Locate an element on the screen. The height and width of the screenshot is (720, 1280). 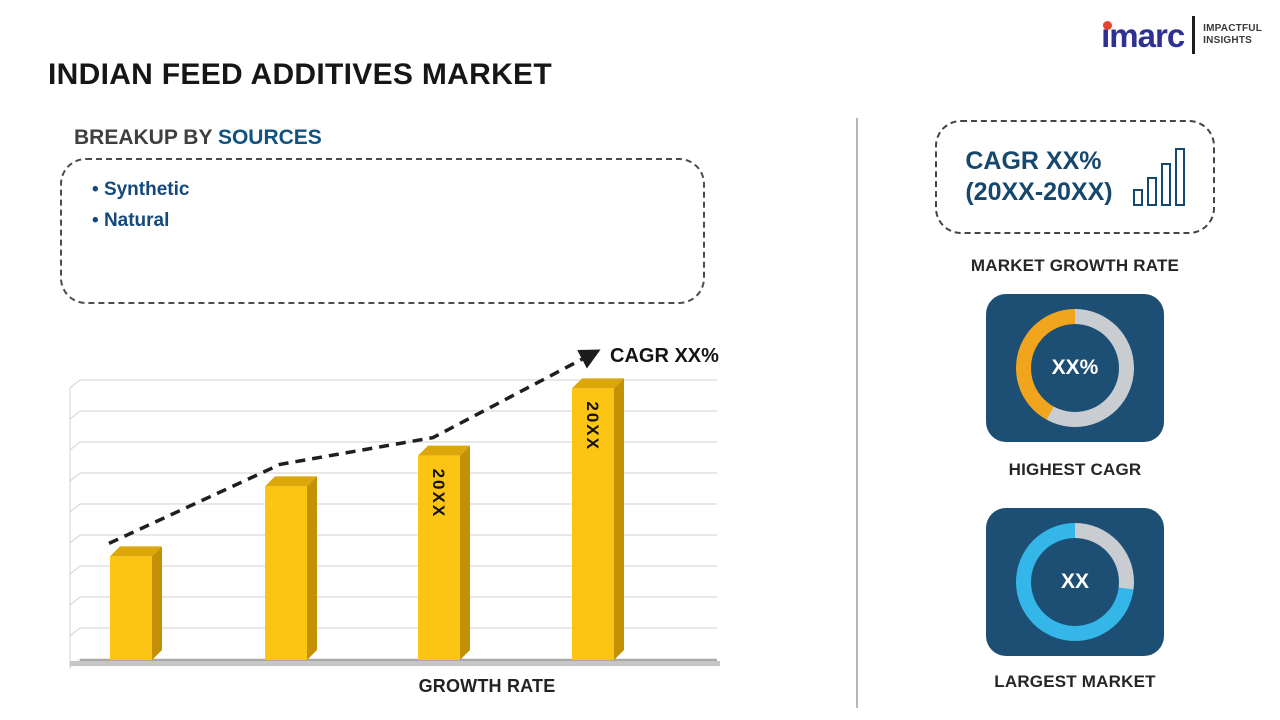
chart-trendline-arrow is located at coordinates (354, 447).